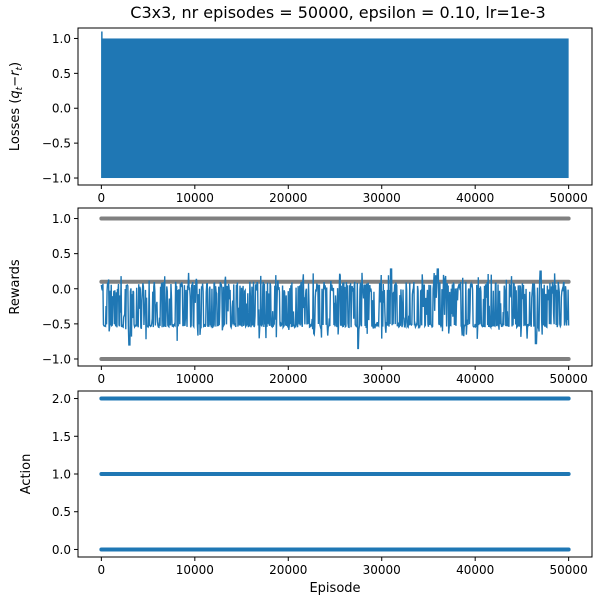 The height and width of the screenshot is (600, 600). What do you see at coordinates (20, 69) in the screenshot?
I see `losses-y-label-sub-t2: t` at bounding box center [20, 69].